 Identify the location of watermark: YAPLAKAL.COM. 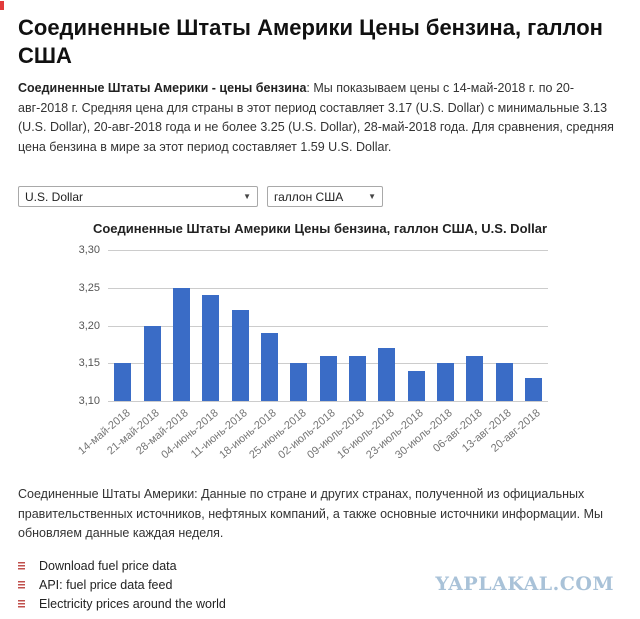
(524, 584).